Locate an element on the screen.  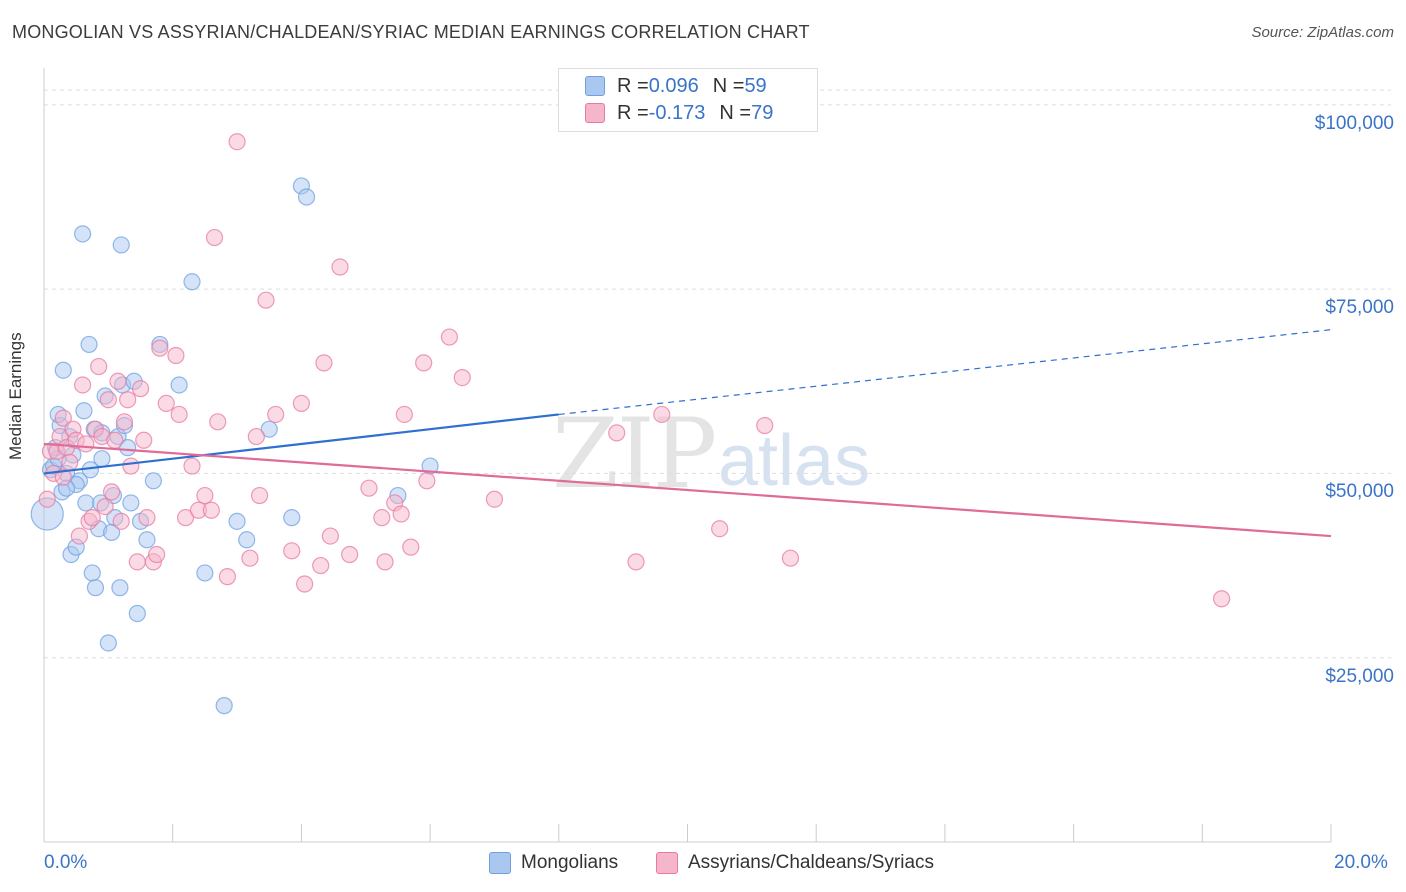
legend-swatch-assyrians is located at coordinates (667, 863).